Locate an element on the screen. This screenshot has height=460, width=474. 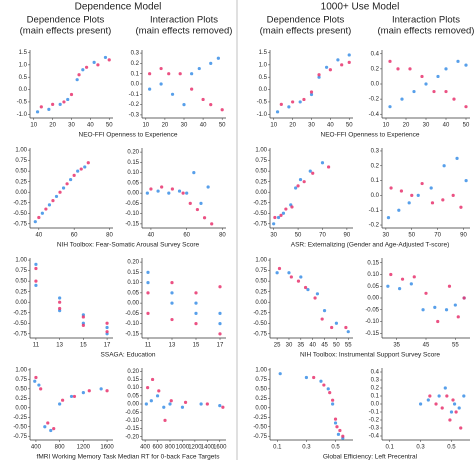
x-tick-label: 1200 is located at coordinates (84, 448).